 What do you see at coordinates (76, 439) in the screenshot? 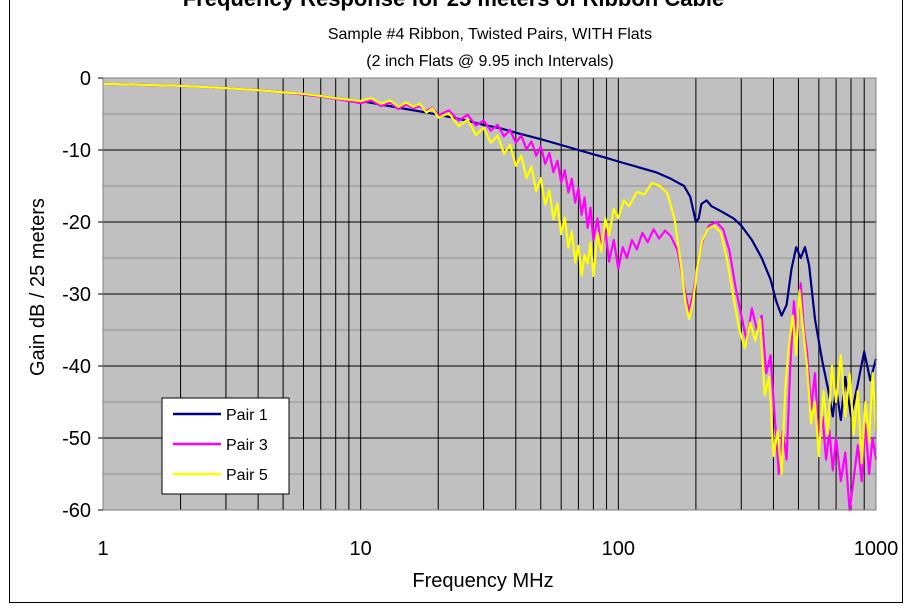
I see `y-tick-label: -50` at bounding box center [76, 439].